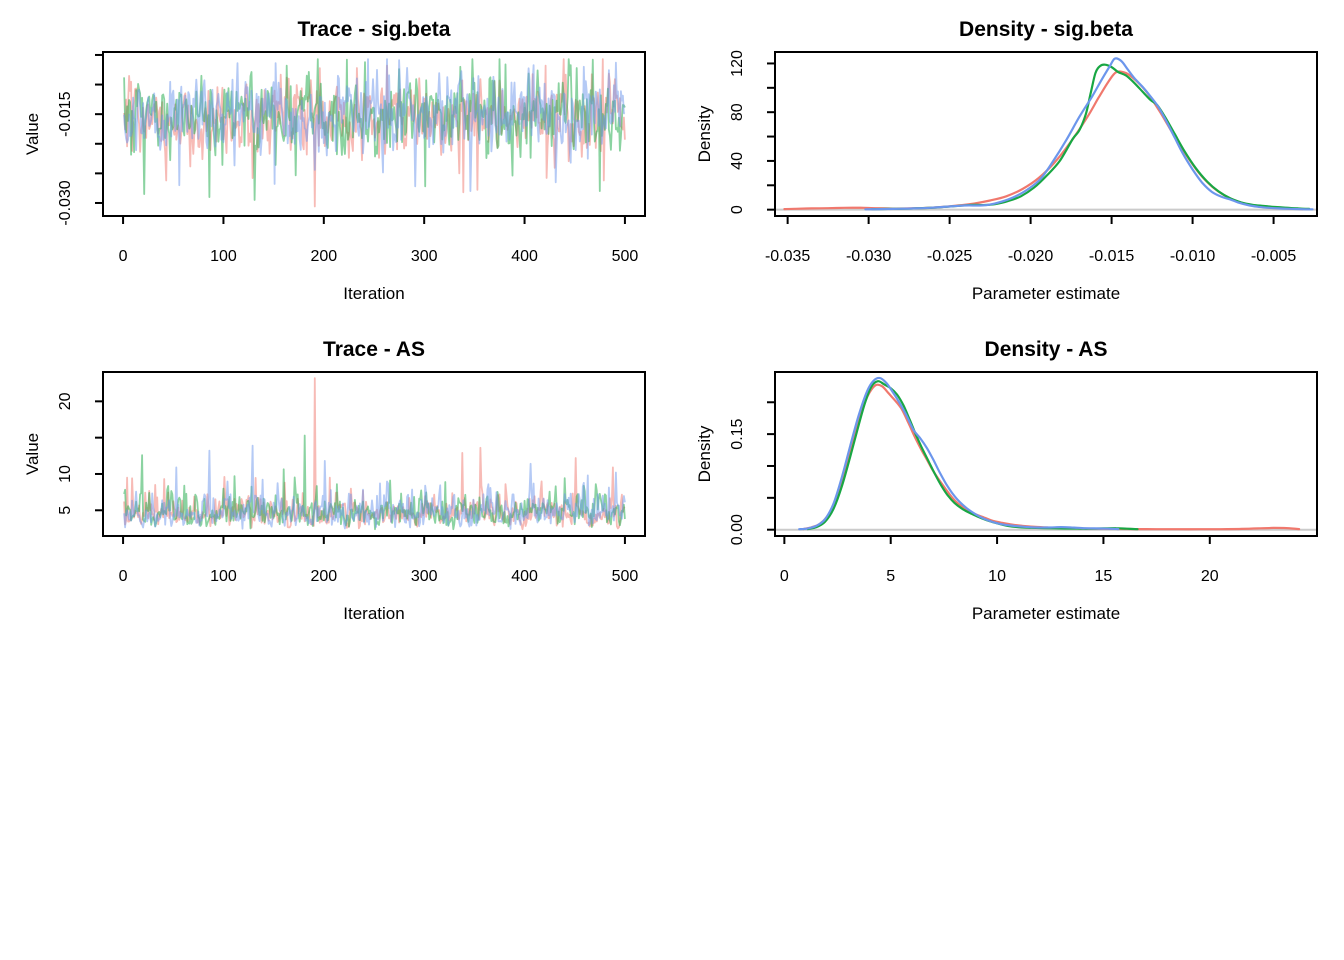 This screenshot has height=960, width=1344. I want to click on density-as-data-region, so click(1046, 453).